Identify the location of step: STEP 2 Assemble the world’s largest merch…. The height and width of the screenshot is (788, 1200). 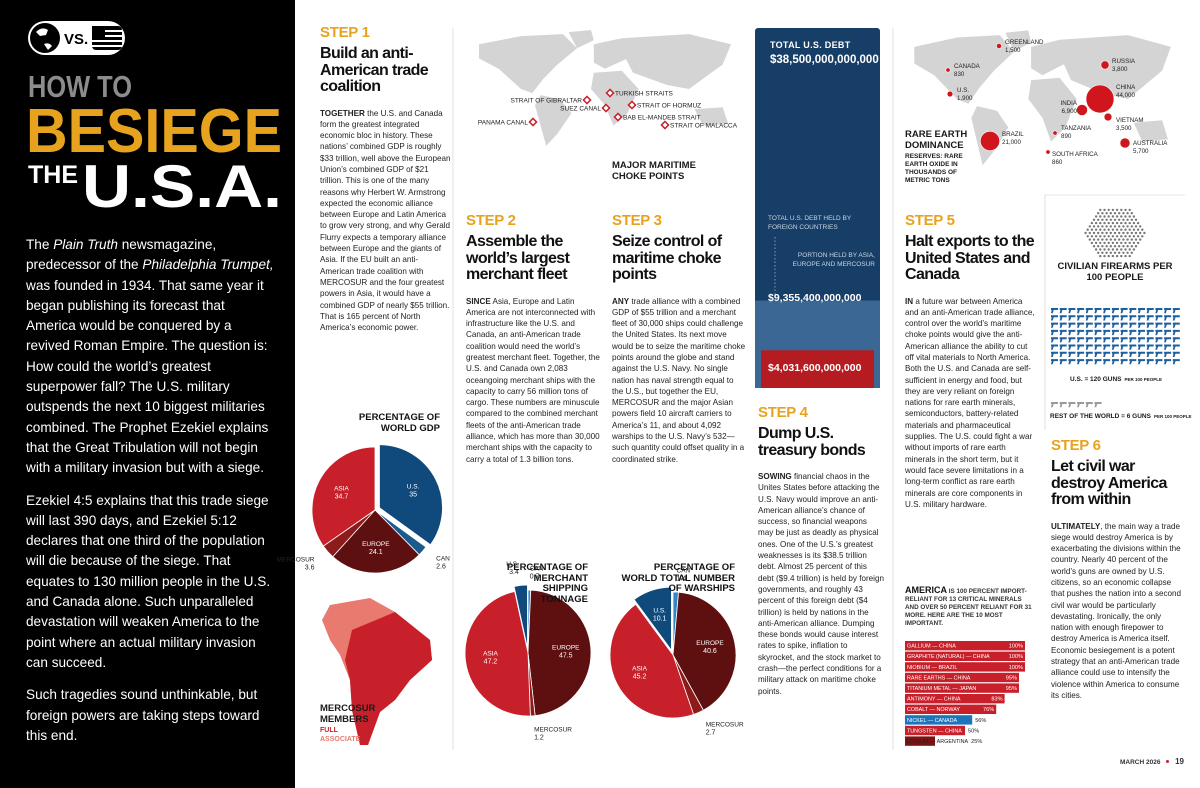
(533, 338).